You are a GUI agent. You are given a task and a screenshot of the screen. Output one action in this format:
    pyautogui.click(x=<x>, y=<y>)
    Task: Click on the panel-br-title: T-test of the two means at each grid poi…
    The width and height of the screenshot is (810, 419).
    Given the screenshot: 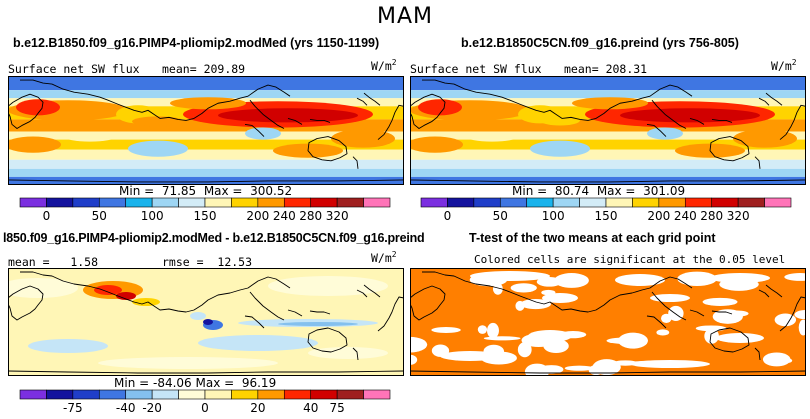 What is the action you would take?
    pyautogui.click(x=592, y=238)
    